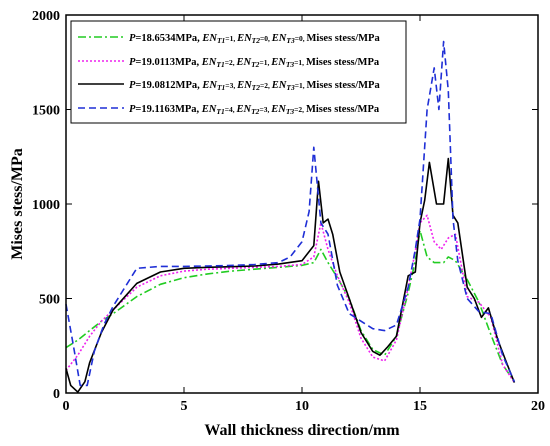  Describe the element at coordinates (302, 430) in the screenshot. I see `x-axis-title: Wall thickness direction/mm` at that location.